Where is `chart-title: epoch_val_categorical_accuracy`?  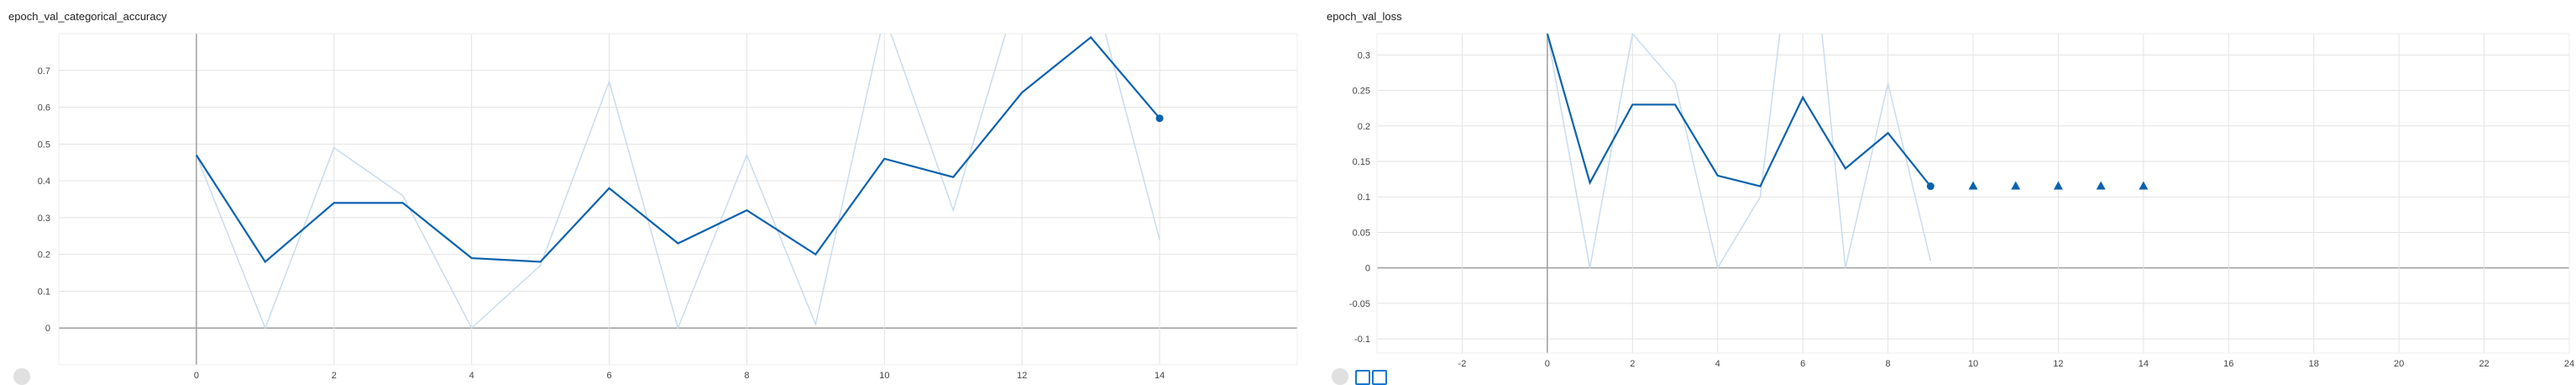
chart-title: epoch_val_categorical_accuracy is located at coordinates (88, 16).